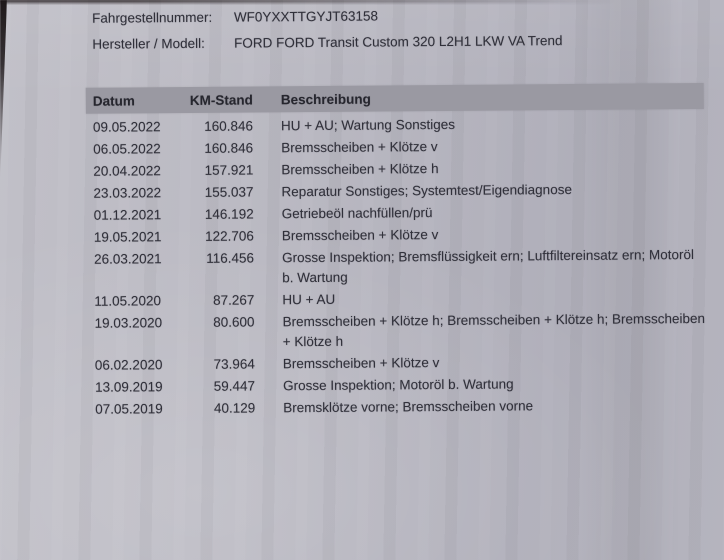  What do you see at coordinates (113, 100) in the screenshot?
I see `column-header-datum: Datum` at bounding box center [113, 100].